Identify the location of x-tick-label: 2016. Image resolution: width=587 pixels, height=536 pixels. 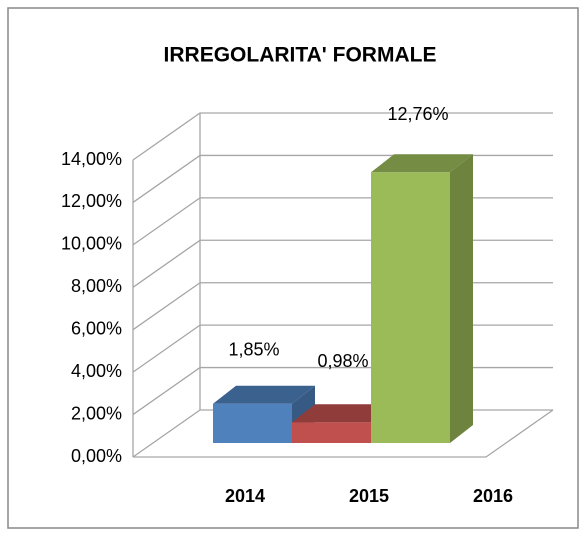
(493, 496).